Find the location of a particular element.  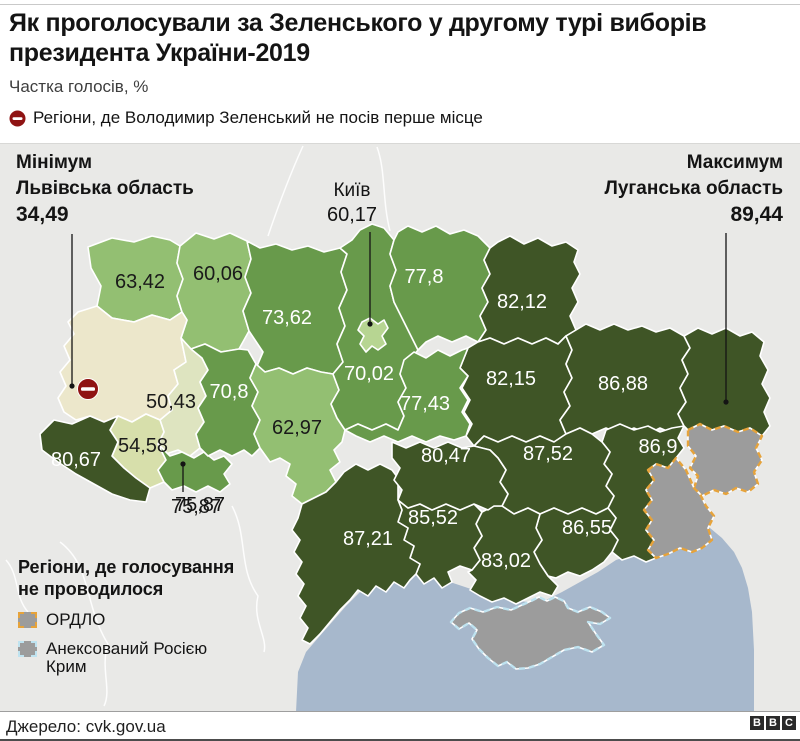

min-region-name: Львівська область is located at coordinates (105, 188).